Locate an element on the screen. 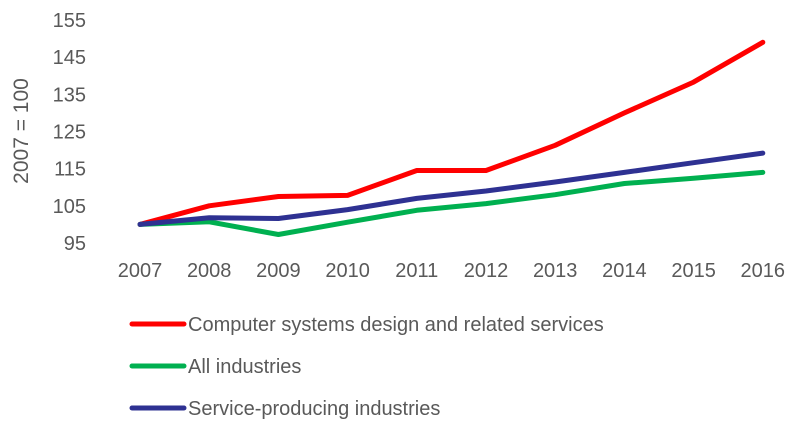 The image size is (799, 421). y-tick-label: 125 is located at coordinates (69, 133).